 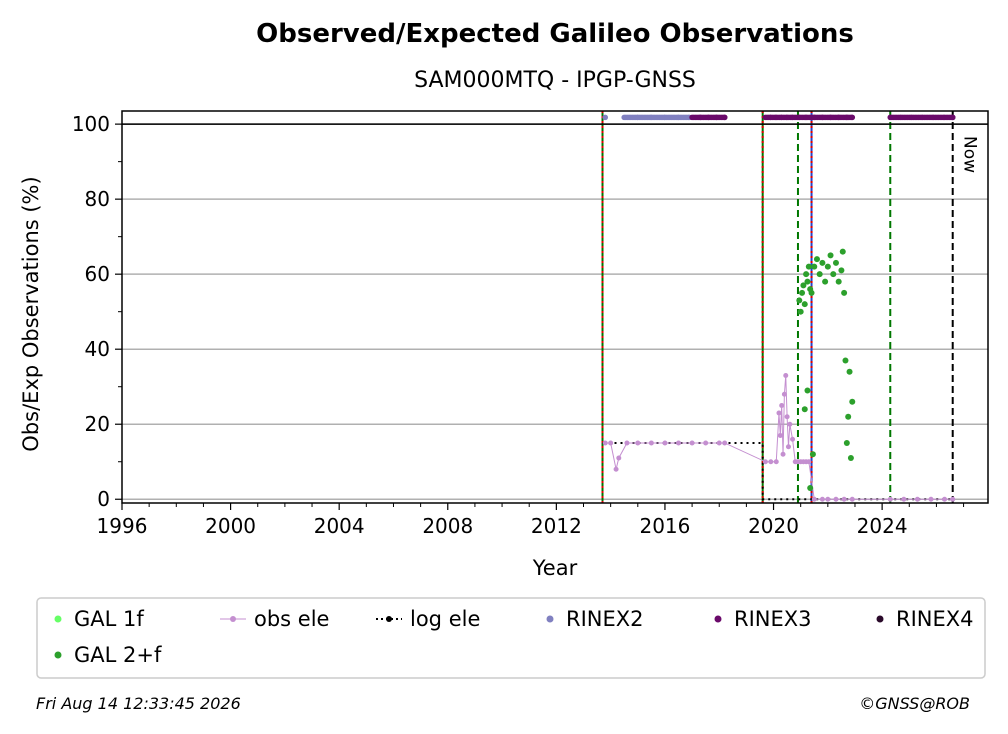 What do you see at coordinates (555, 34) in the screenshot?
I see `chart-title: Observed/Expected Galileo Observations` at bounding box center [555, 34].